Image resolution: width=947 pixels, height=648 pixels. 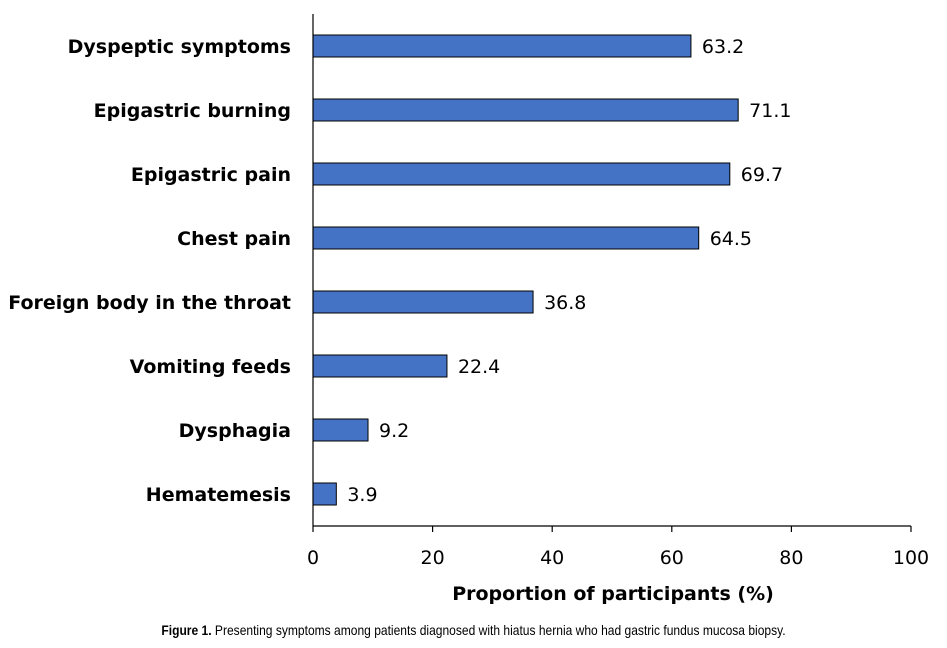 I want to click on x-tick-label: 0, so click(x=313, y=558).